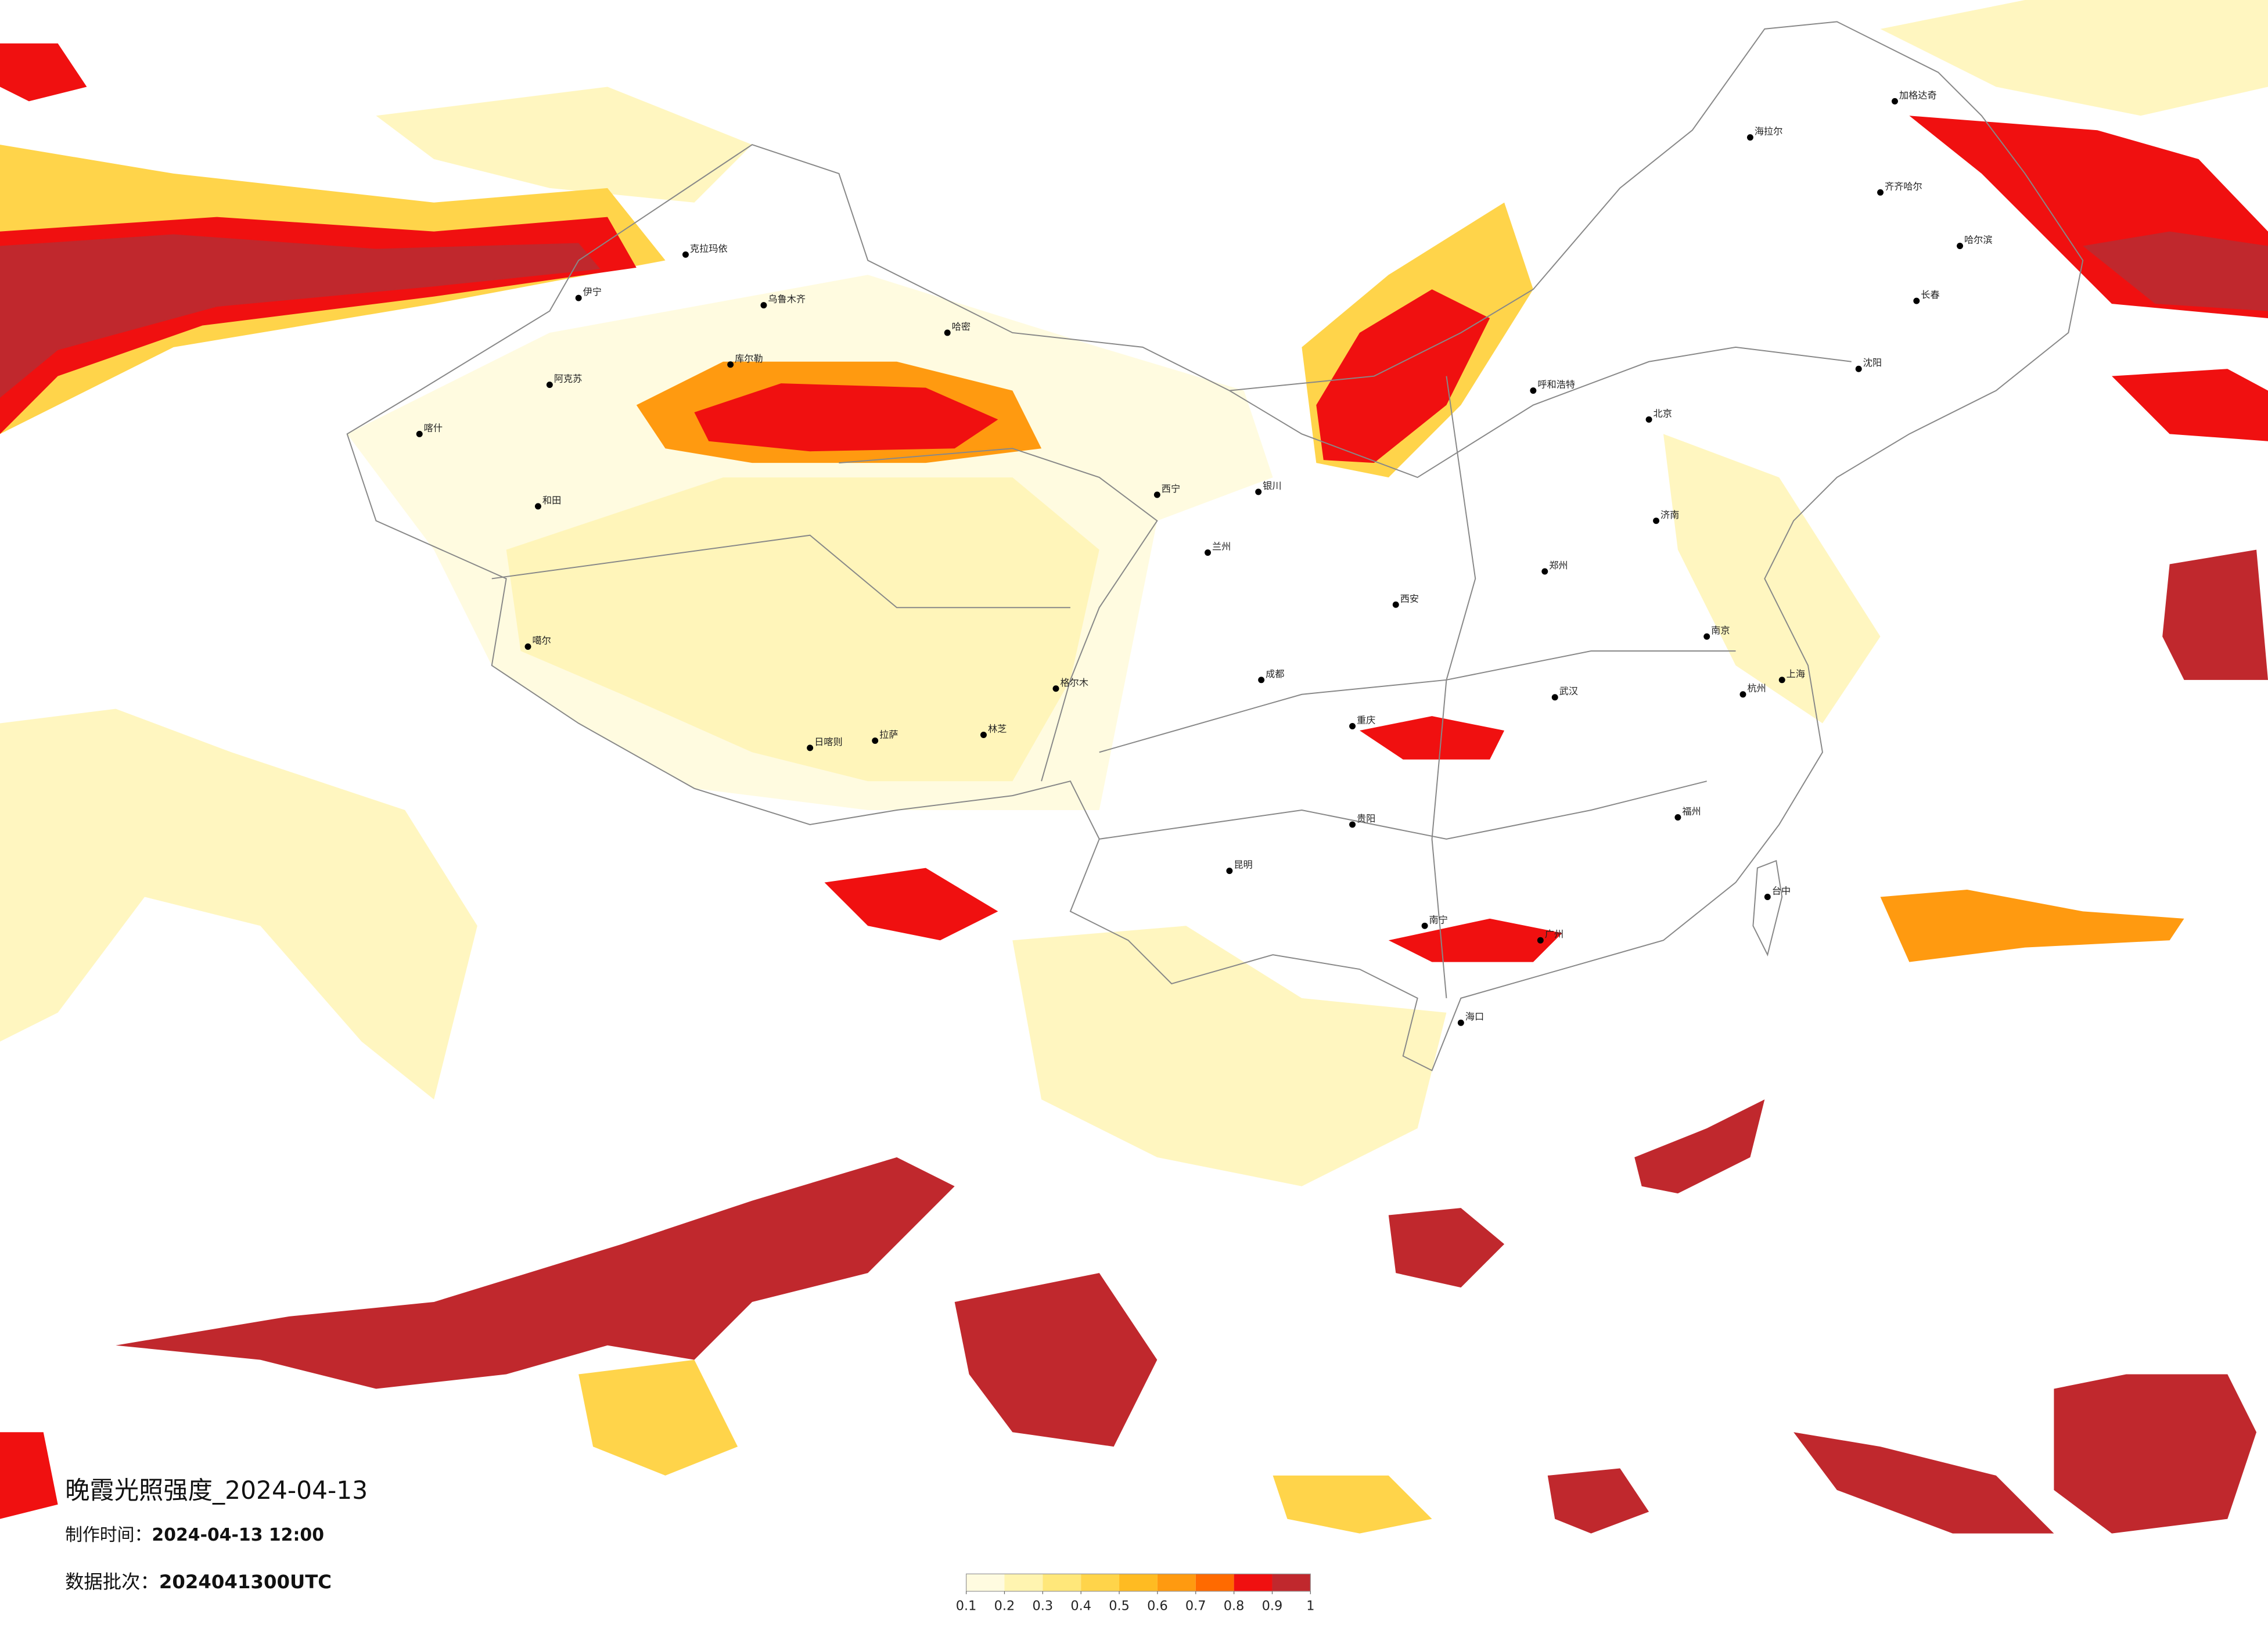 This screenshot has height=1626, width=2268. I want to click on colorbar-frame, so click(1138, 1582).